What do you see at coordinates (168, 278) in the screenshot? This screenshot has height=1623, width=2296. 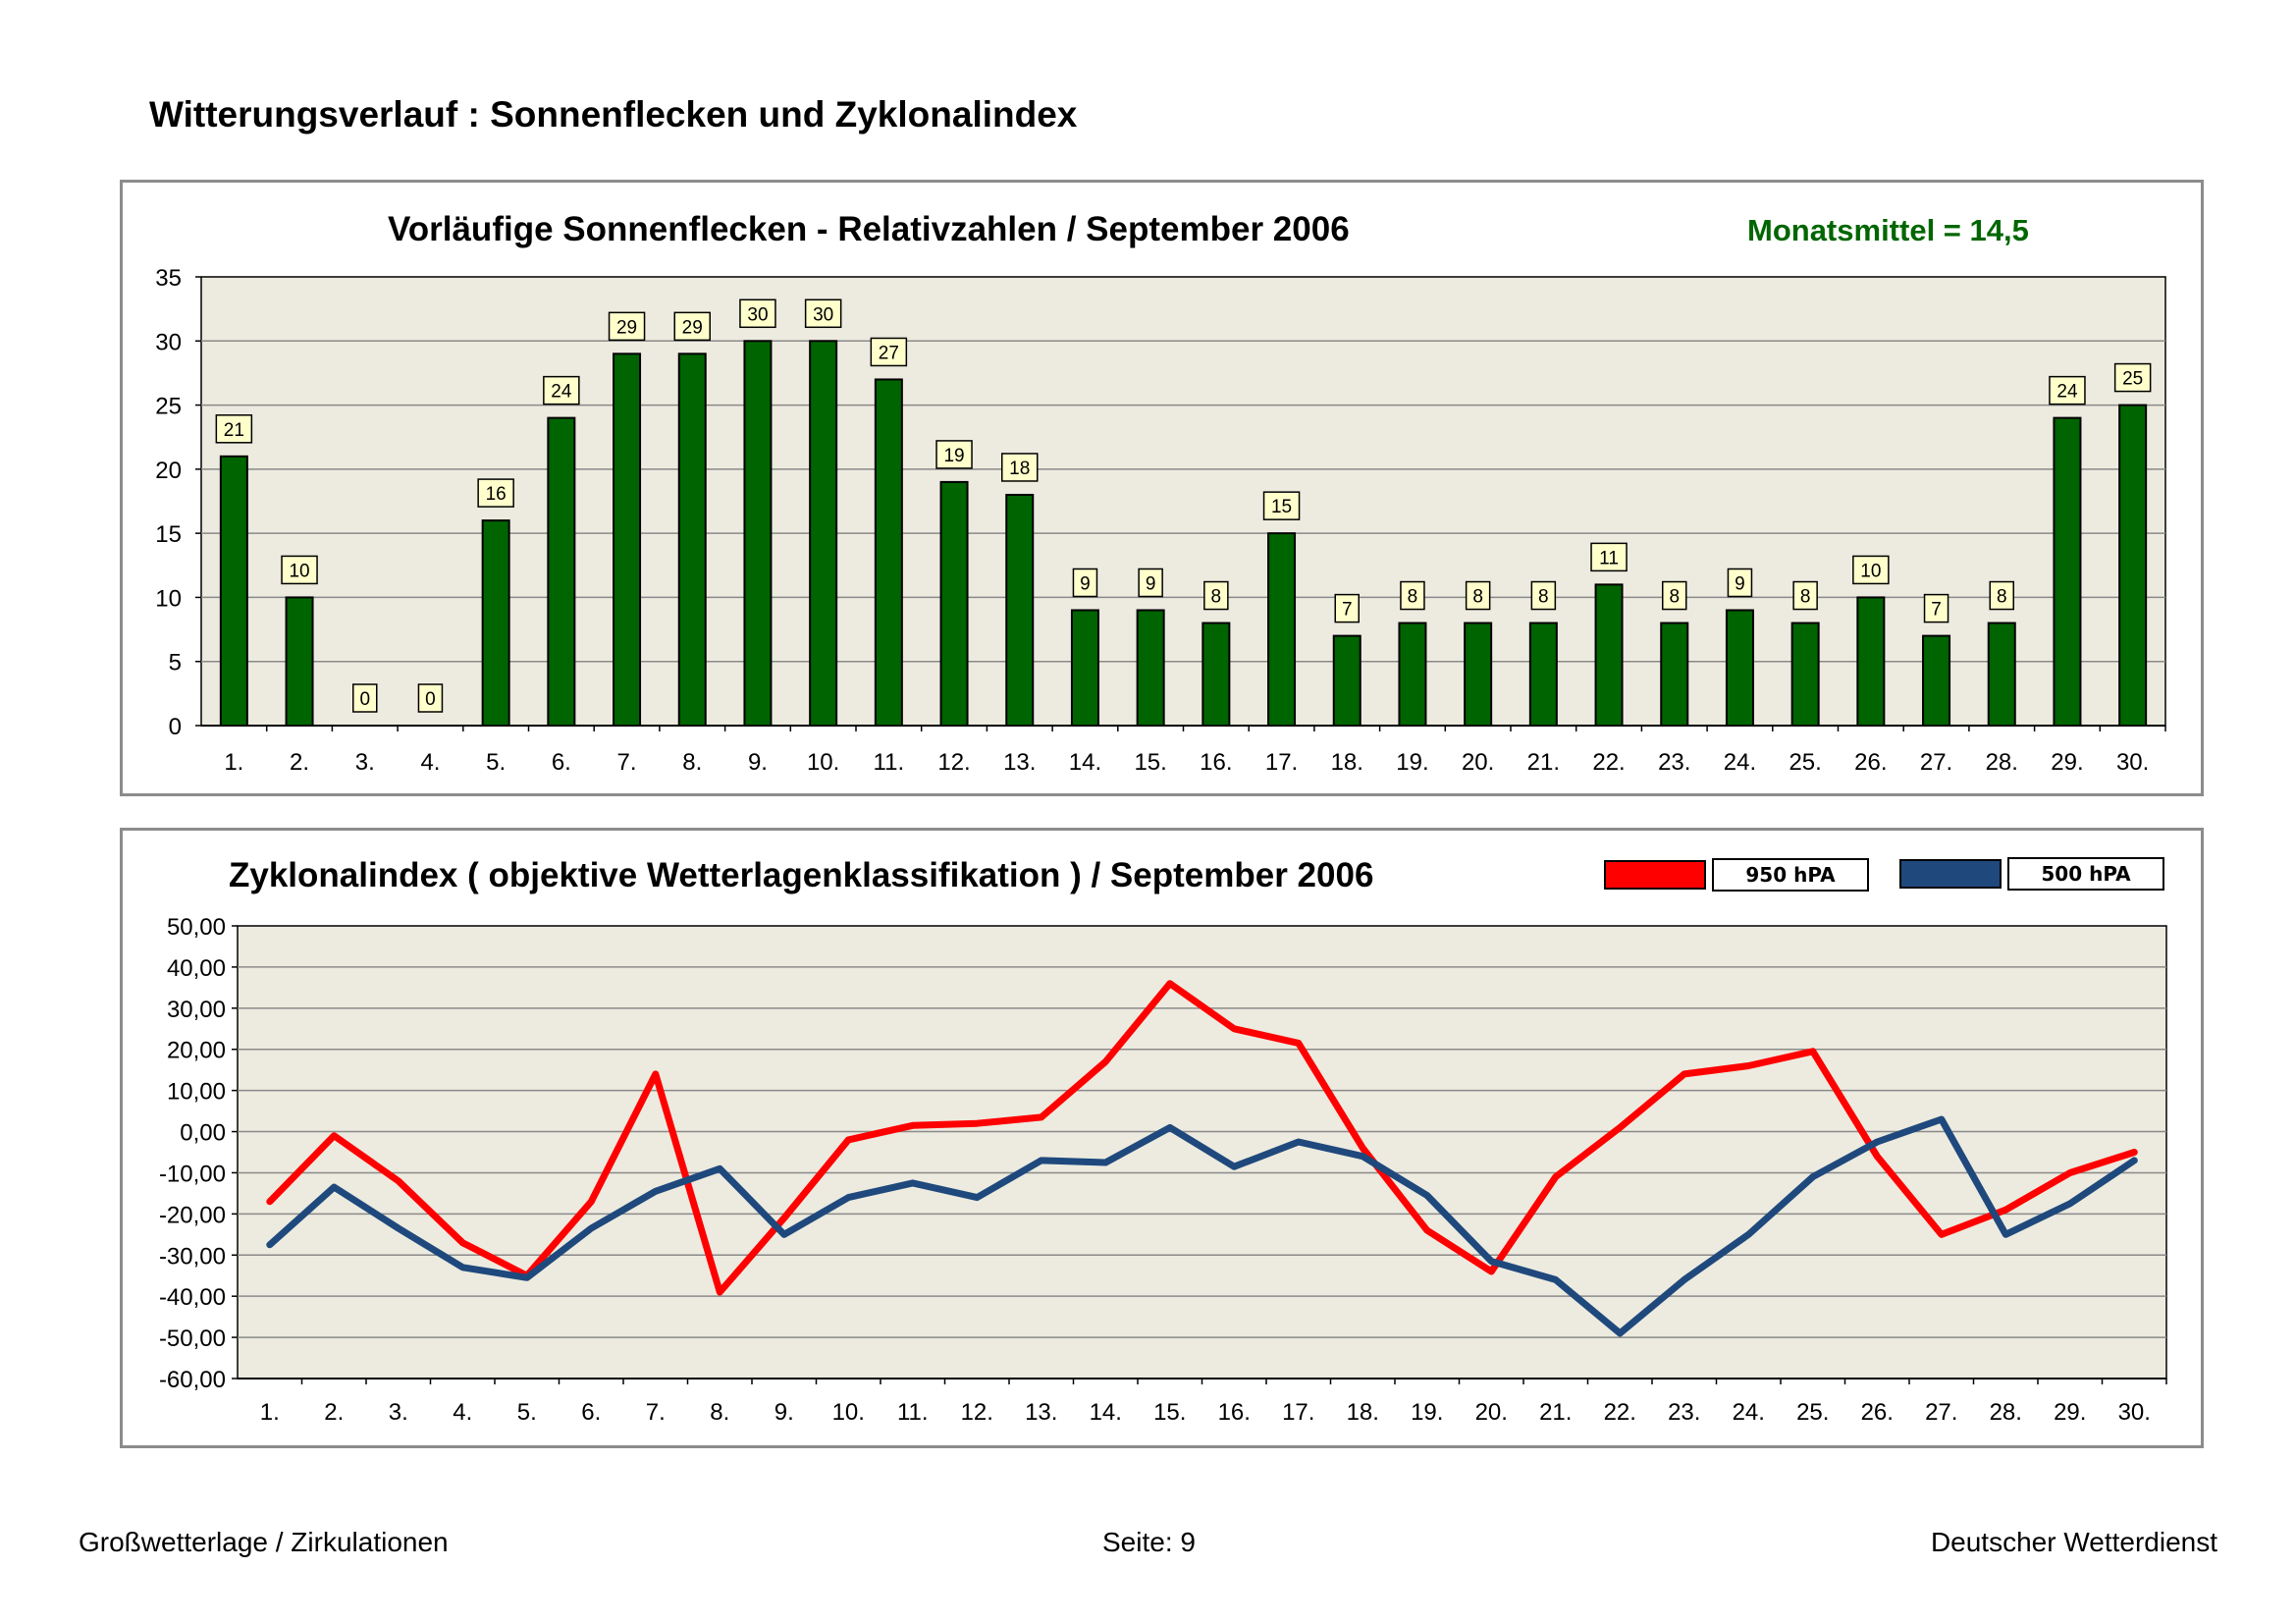 I see `y-tick-label: 35` at bounding box center [168, 278].